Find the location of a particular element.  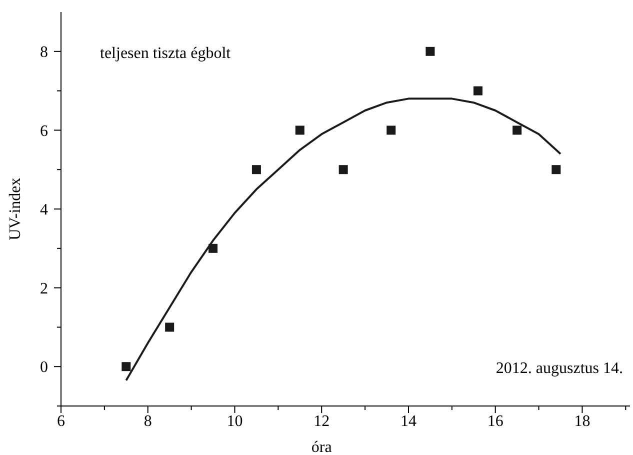

annotation: 2012. augusztus 14. is located at coordinates (559, 368).